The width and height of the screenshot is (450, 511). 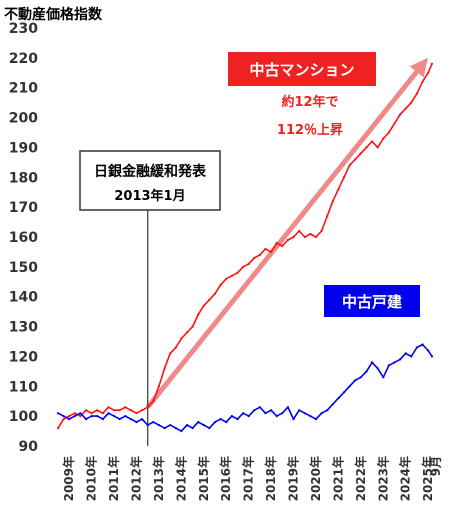 What do you see at coordinates (427, 478) in the screenshot?
I see `x-tick-label: 2025年` at bounding box center [427, 478].